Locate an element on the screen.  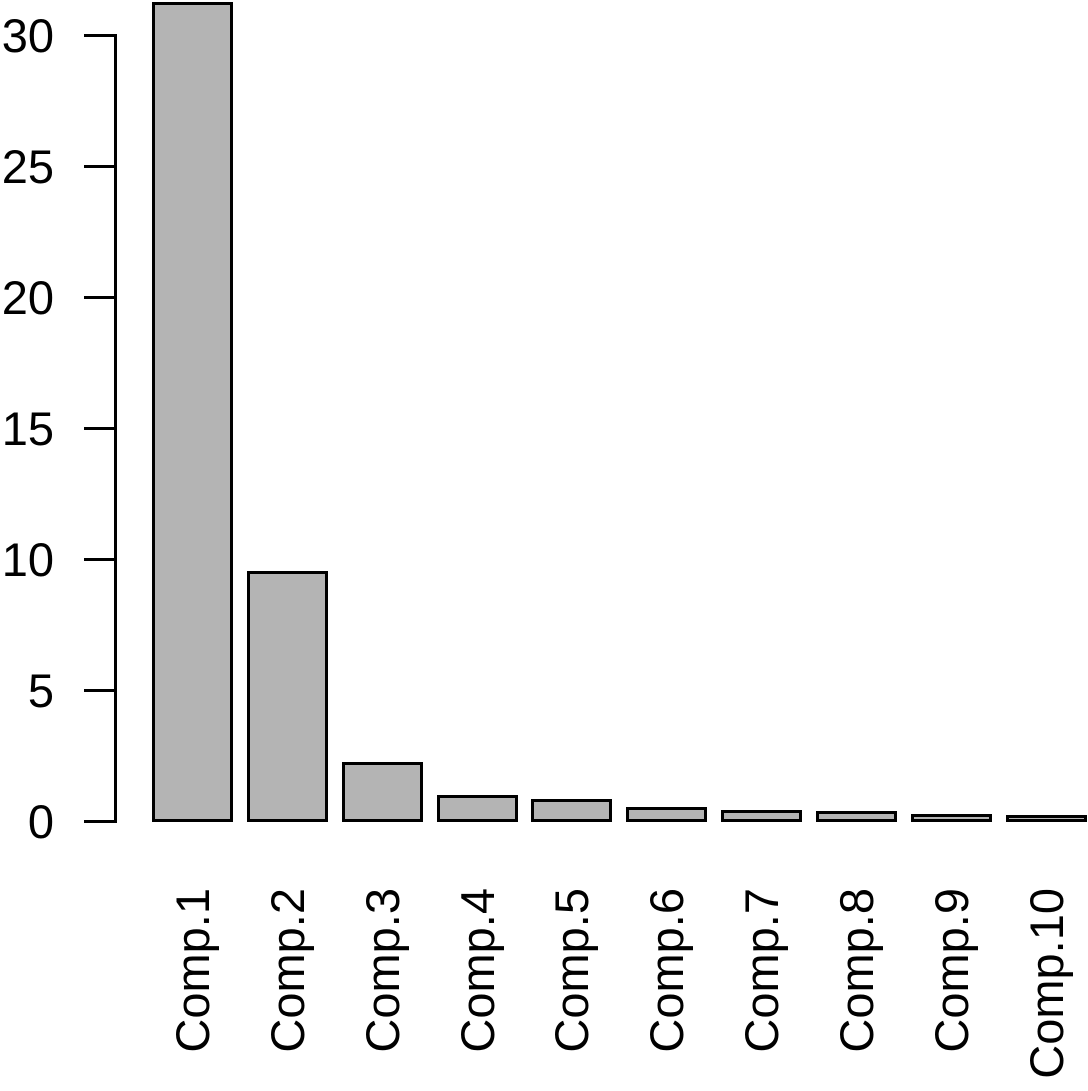
y-tick-label: 10 is located at coordinates (27, 559).